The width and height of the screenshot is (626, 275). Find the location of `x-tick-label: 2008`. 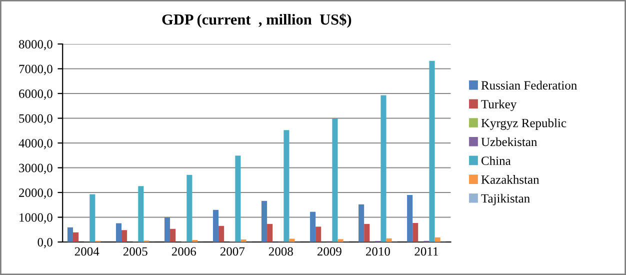

x-tick-label: 2008 is located at coordinates (280, 251).